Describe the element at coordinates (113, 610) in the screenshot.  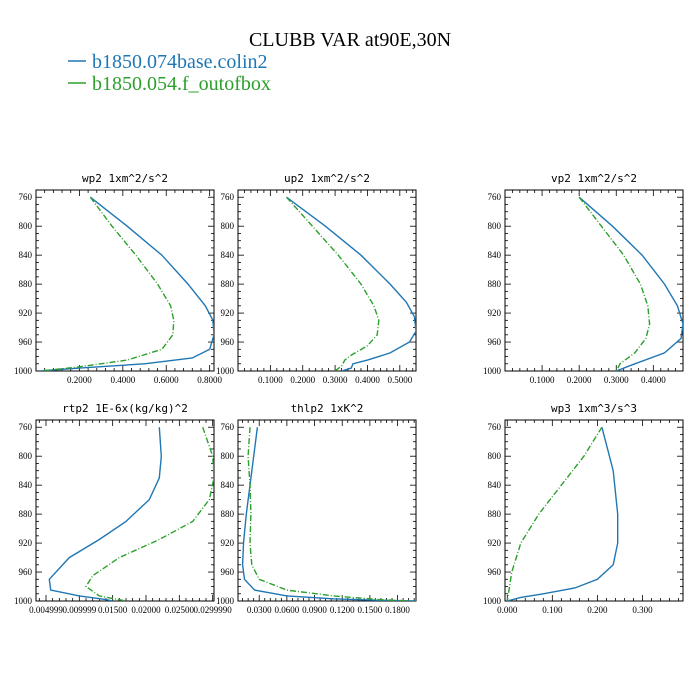
I see `x-tick-label: 0.01500` at that location.